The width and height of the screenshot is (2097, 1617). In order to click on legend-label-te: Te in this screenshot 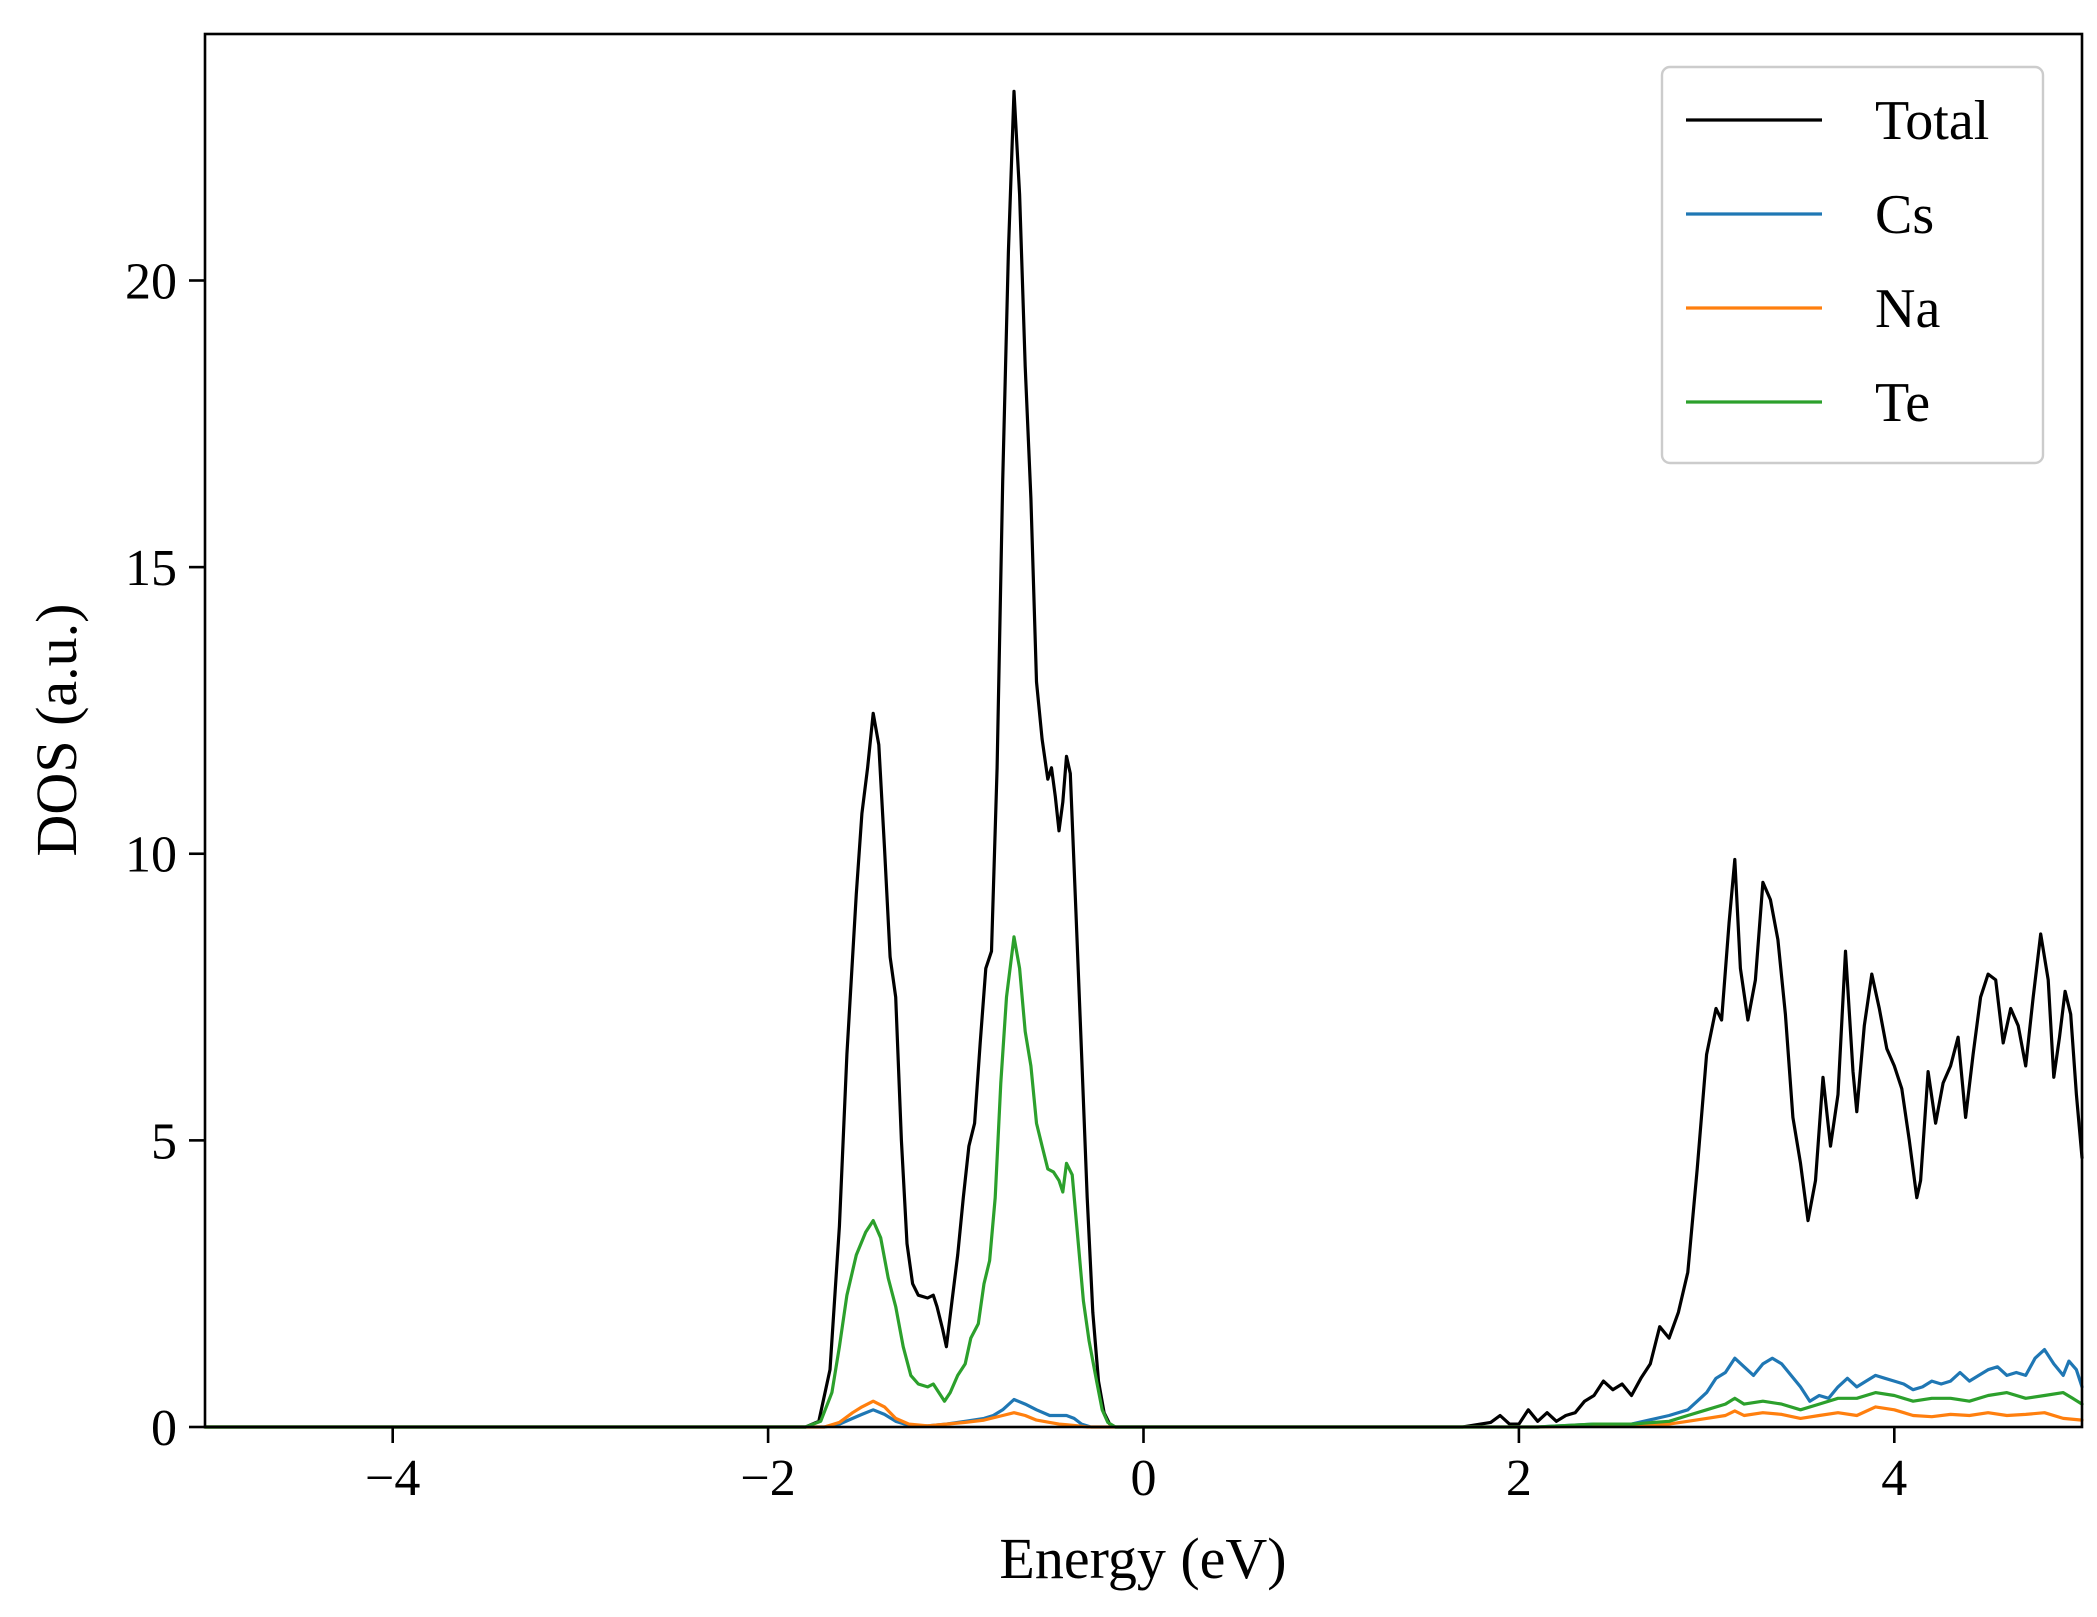, I will do `click(1902, 403)`.